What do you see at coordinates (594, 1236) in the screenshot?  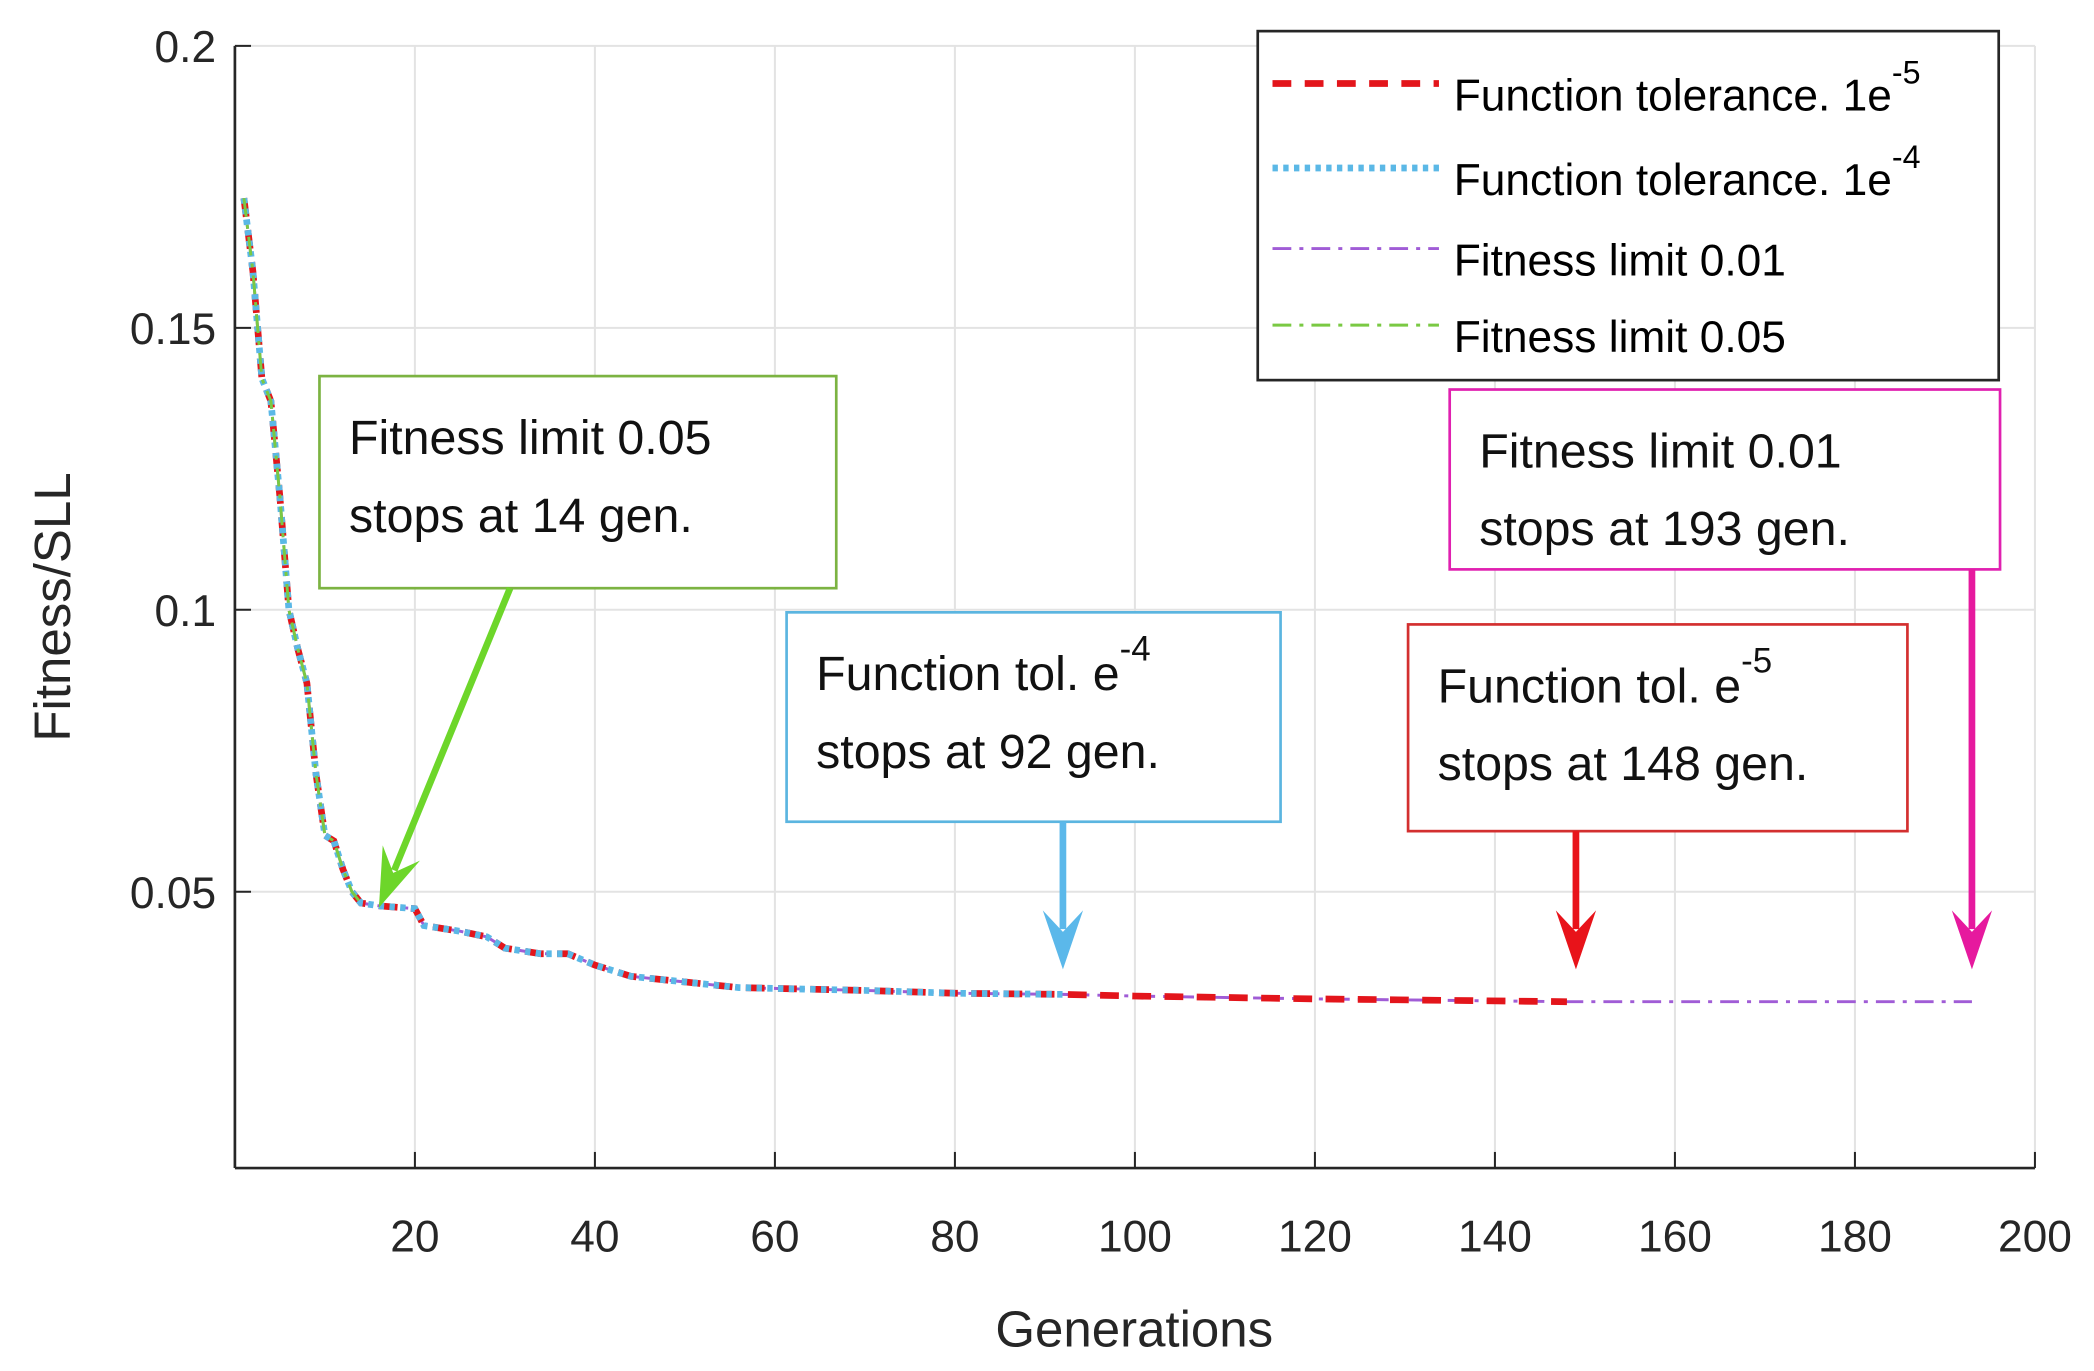 I see `x-tick-label: 40` at bounding box center [594, 1236].